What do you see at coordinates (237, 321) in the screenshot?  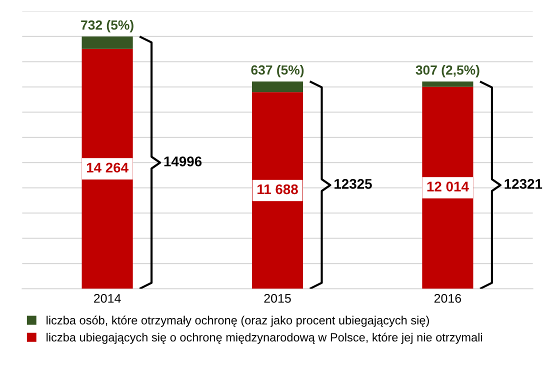 I see `legend-label: liczba osób, które otrzymały ochronę (oraz jako procent ubiegających się)` at bounding box center [237, 321].